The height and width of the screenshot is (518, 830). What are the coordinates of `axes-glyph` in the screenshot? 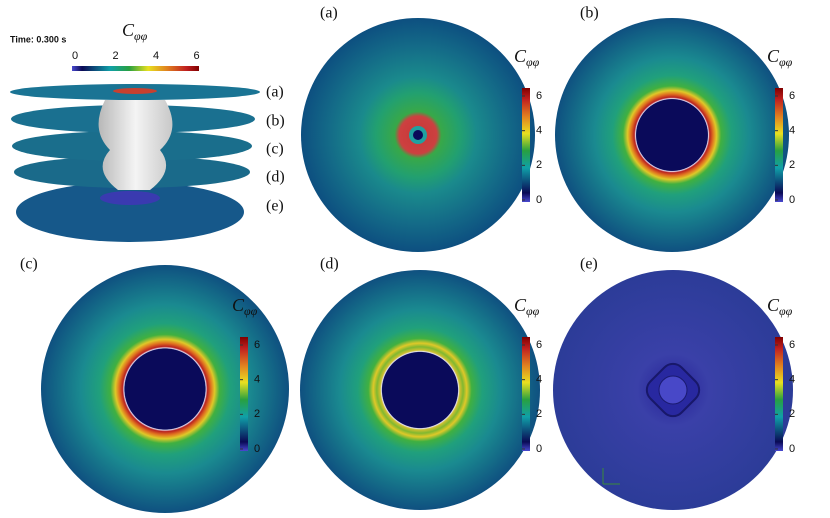 It's located at (611, 476).